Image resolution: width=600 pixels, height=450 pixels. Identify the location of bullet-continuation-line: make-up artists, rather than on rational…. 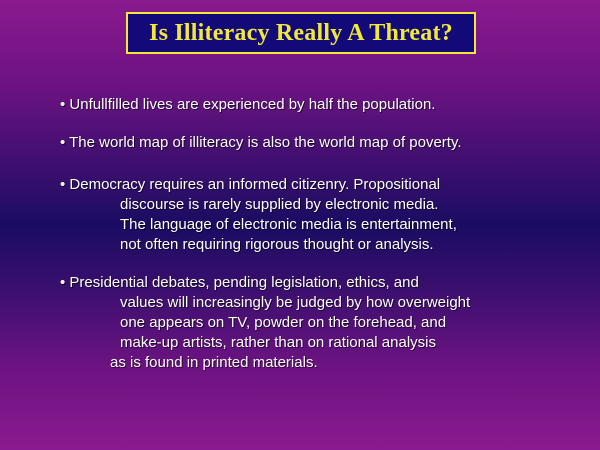
(278, 342).